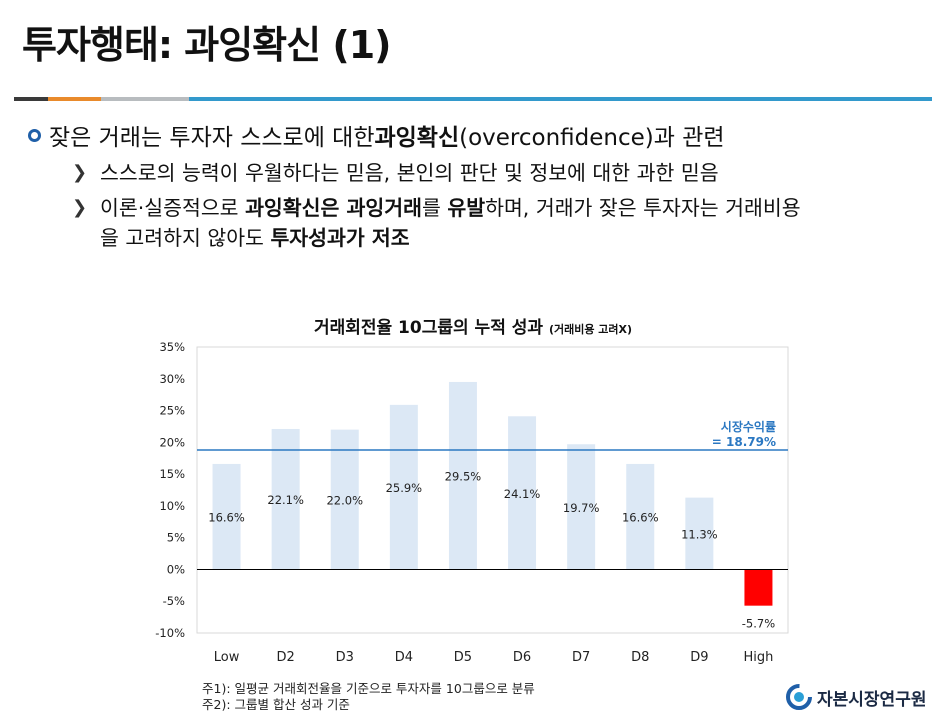  What do you see at coordinates (640, 657) in the screenshot?
I see `x-tick-label: D8` at bounding box center [640, 657].